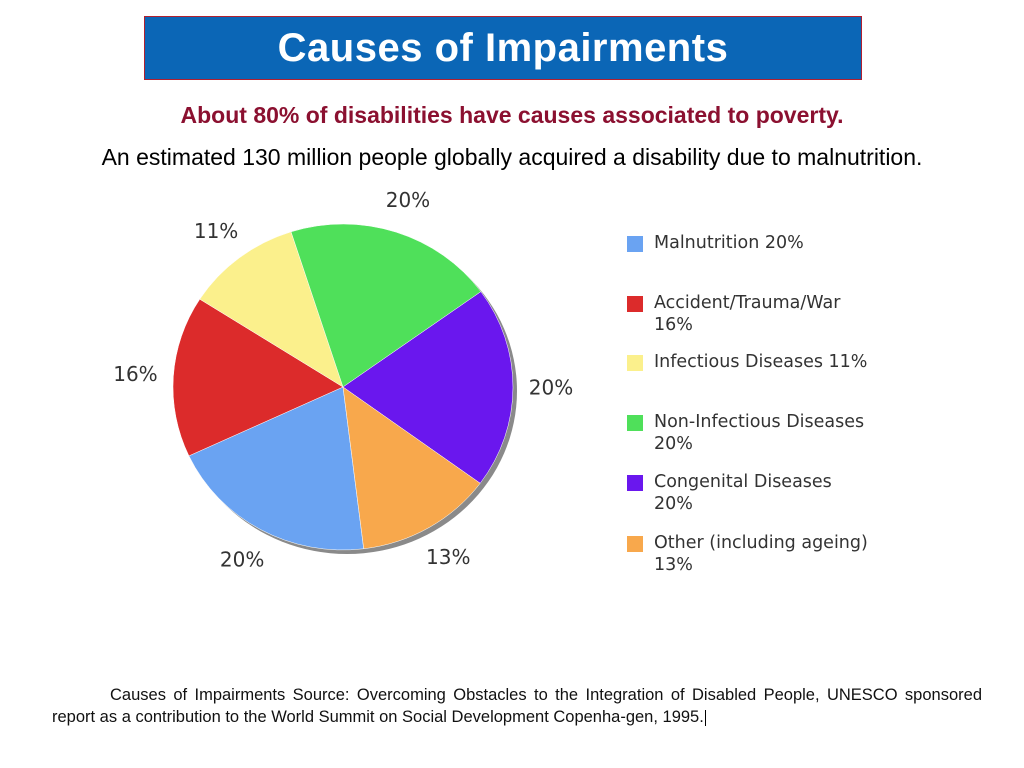 Image resolution: width=1024 pixels, height=768 pixels. What do you see at coordinates (135, 374) in the screenshot?
I see `data-label-accident-trauma-war: 16%` at bounding box center [135, 374].